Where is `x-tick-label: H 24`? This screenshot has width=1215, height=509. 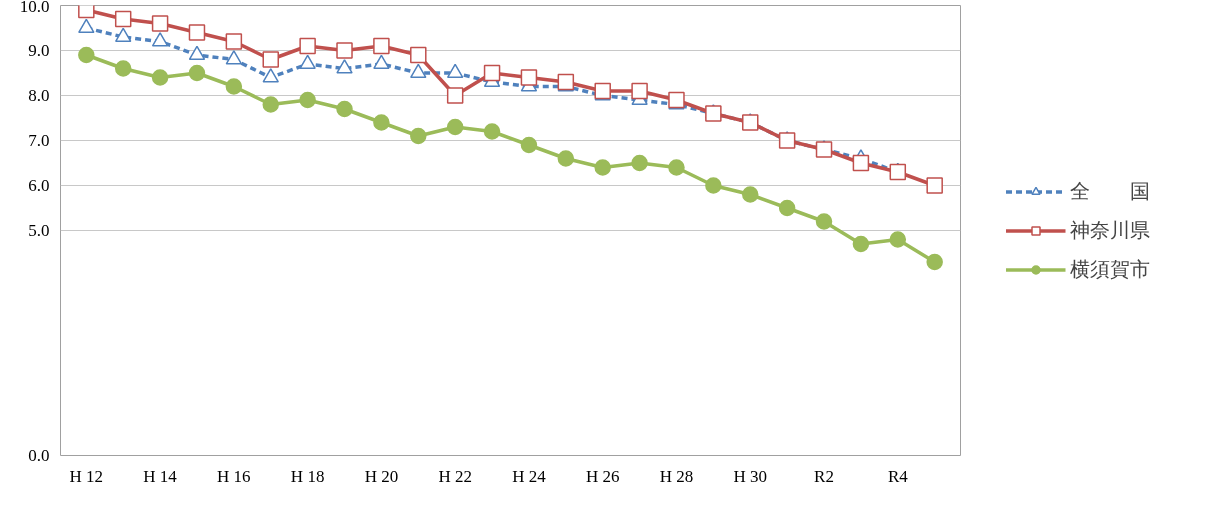
x-tick-label: H 24 is located at coordinates (529, 476).